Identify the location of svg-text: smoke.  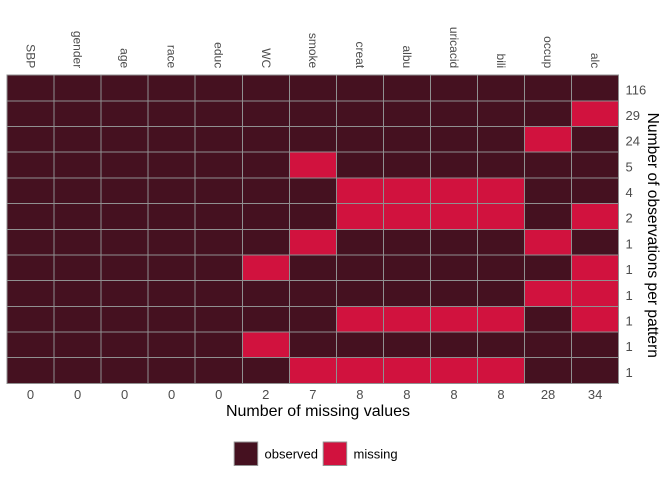
(313, 51).